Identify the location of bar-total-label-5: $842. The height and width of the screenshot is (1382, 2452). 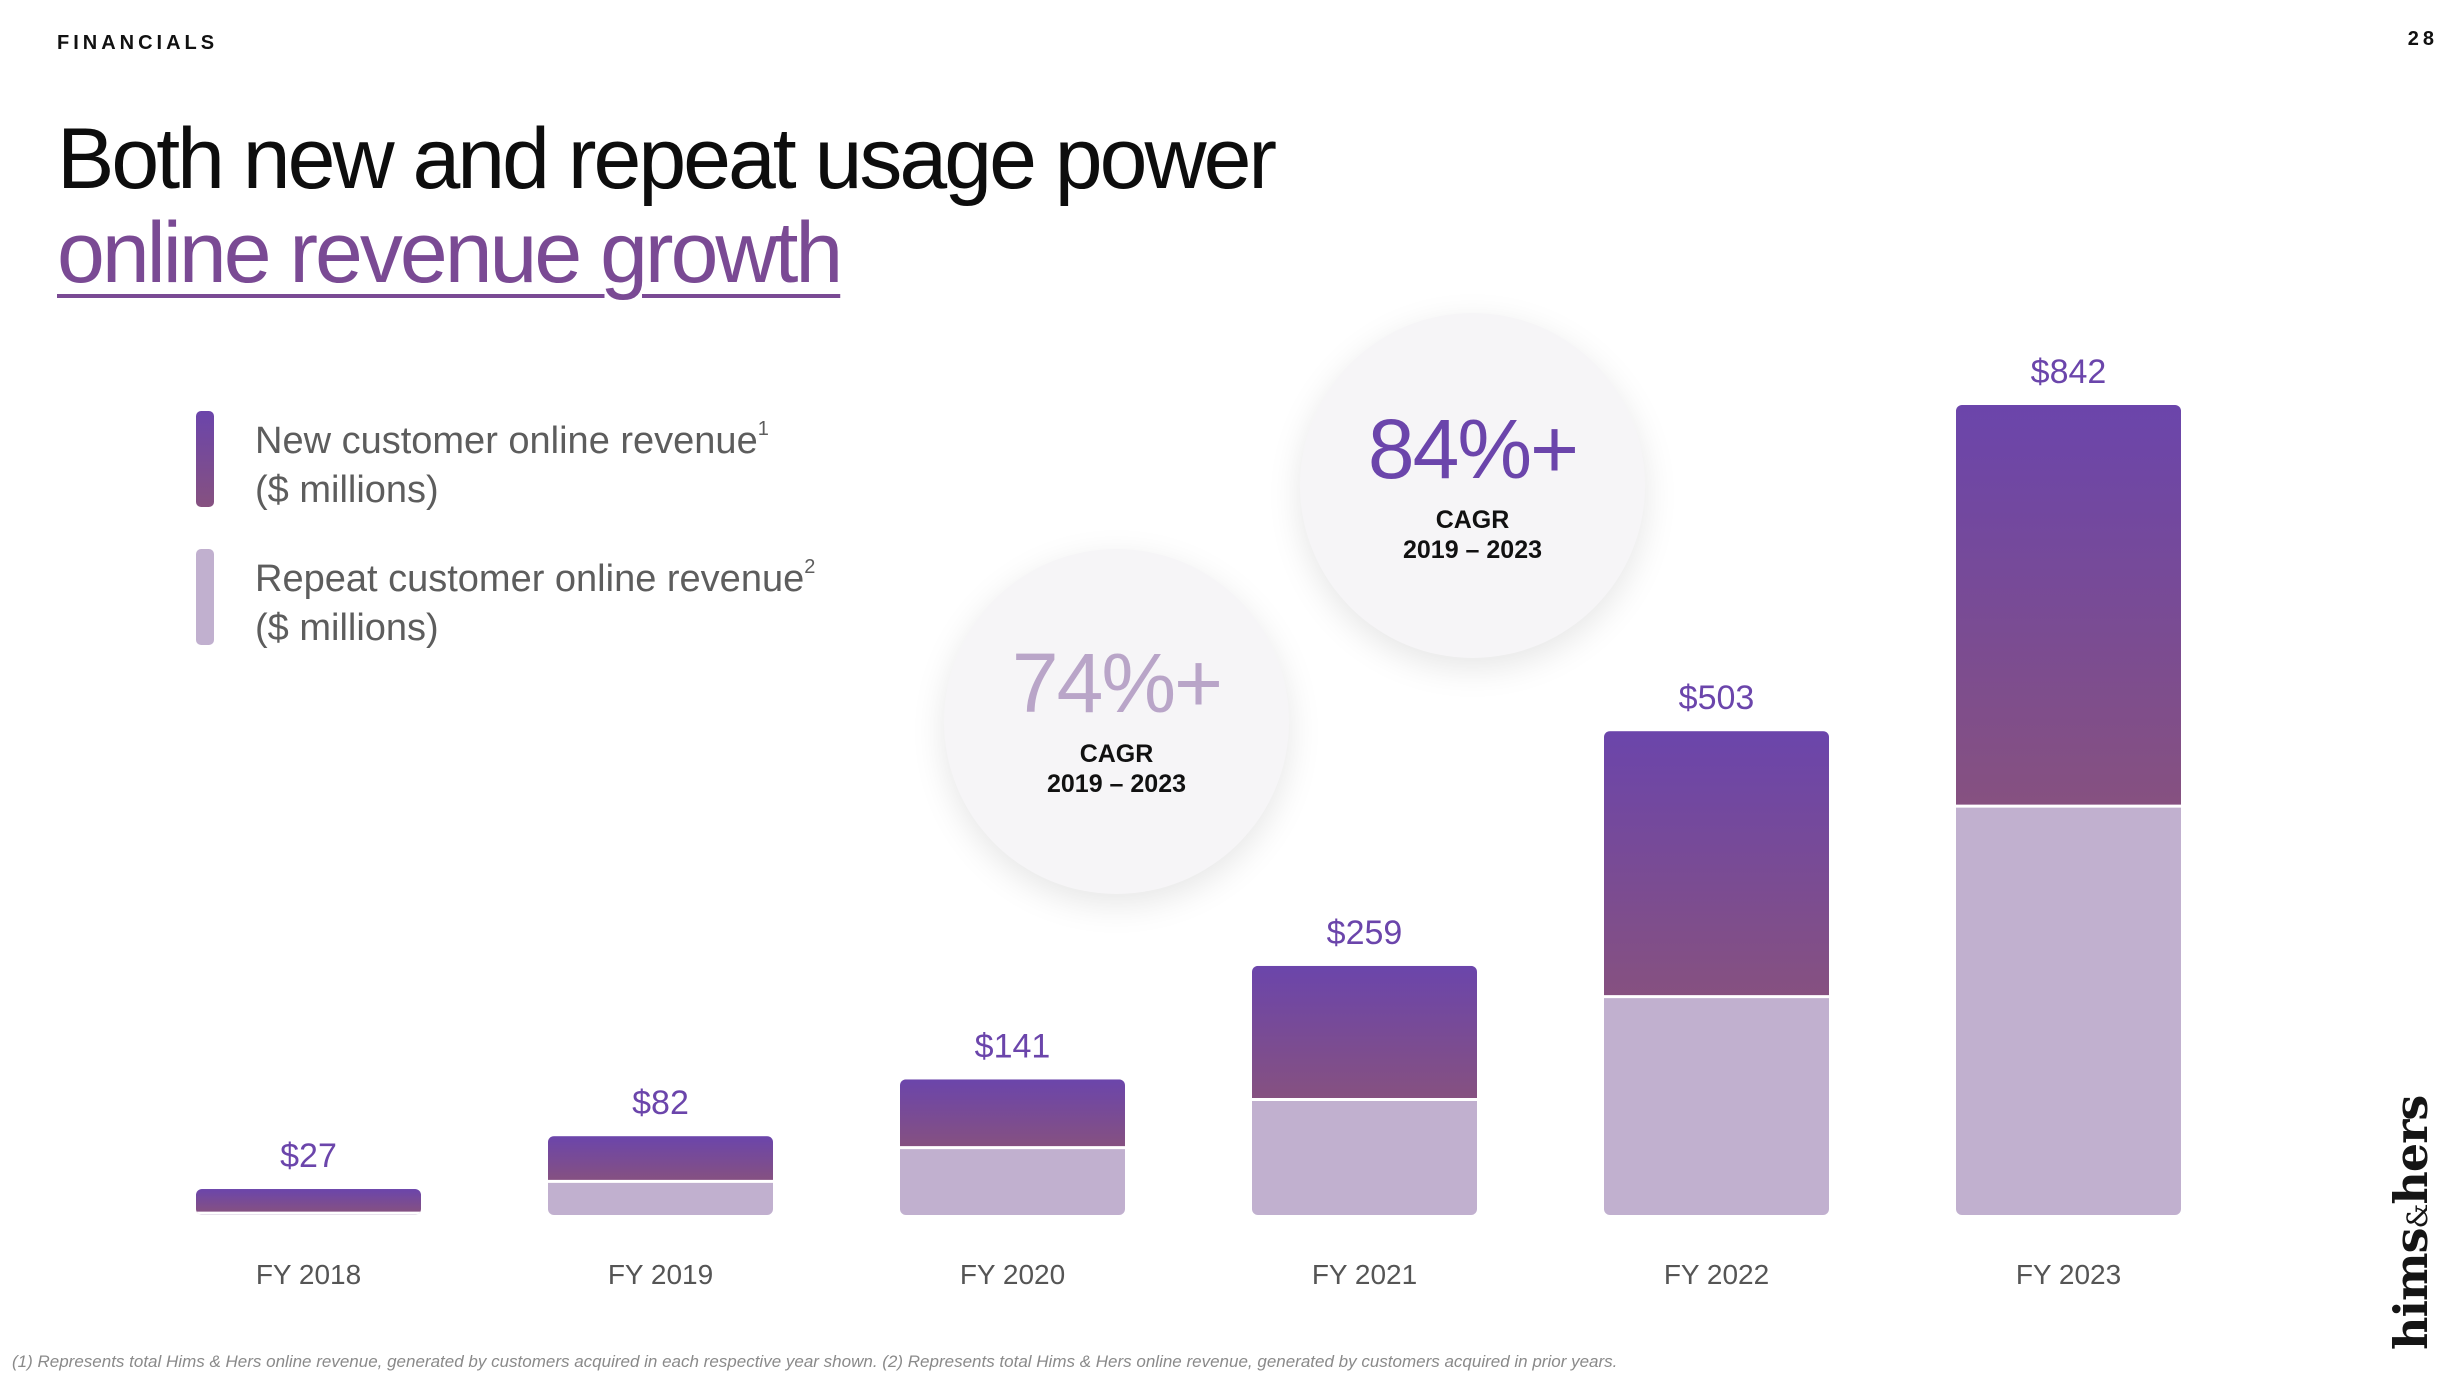
(2069, 372).